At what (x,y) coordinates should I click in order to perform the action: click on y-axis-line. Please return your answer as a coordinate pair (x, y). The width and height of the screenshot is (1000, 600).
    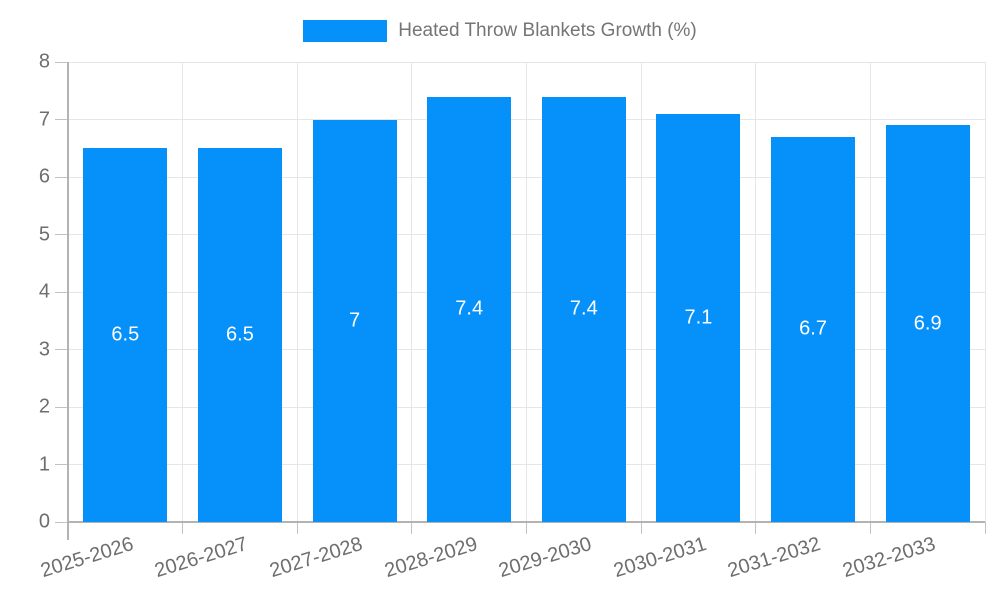
    Looking at the image, I should click on (68, 301).